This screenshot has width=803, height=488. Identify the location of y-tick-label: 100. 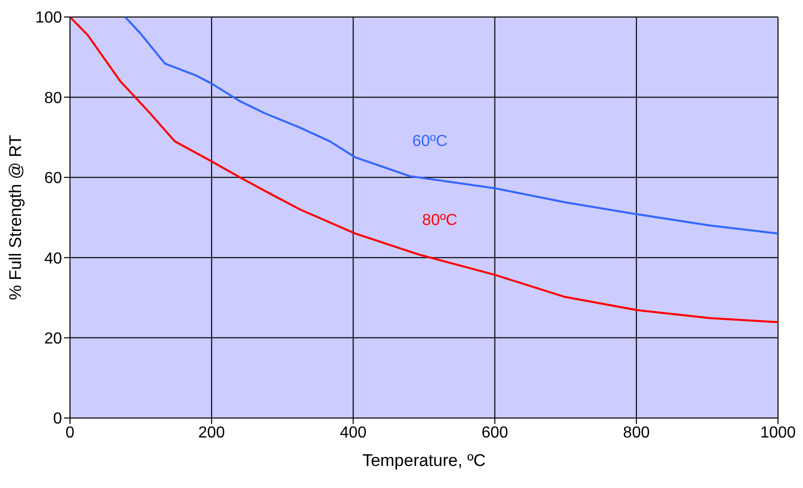
(48, 18).